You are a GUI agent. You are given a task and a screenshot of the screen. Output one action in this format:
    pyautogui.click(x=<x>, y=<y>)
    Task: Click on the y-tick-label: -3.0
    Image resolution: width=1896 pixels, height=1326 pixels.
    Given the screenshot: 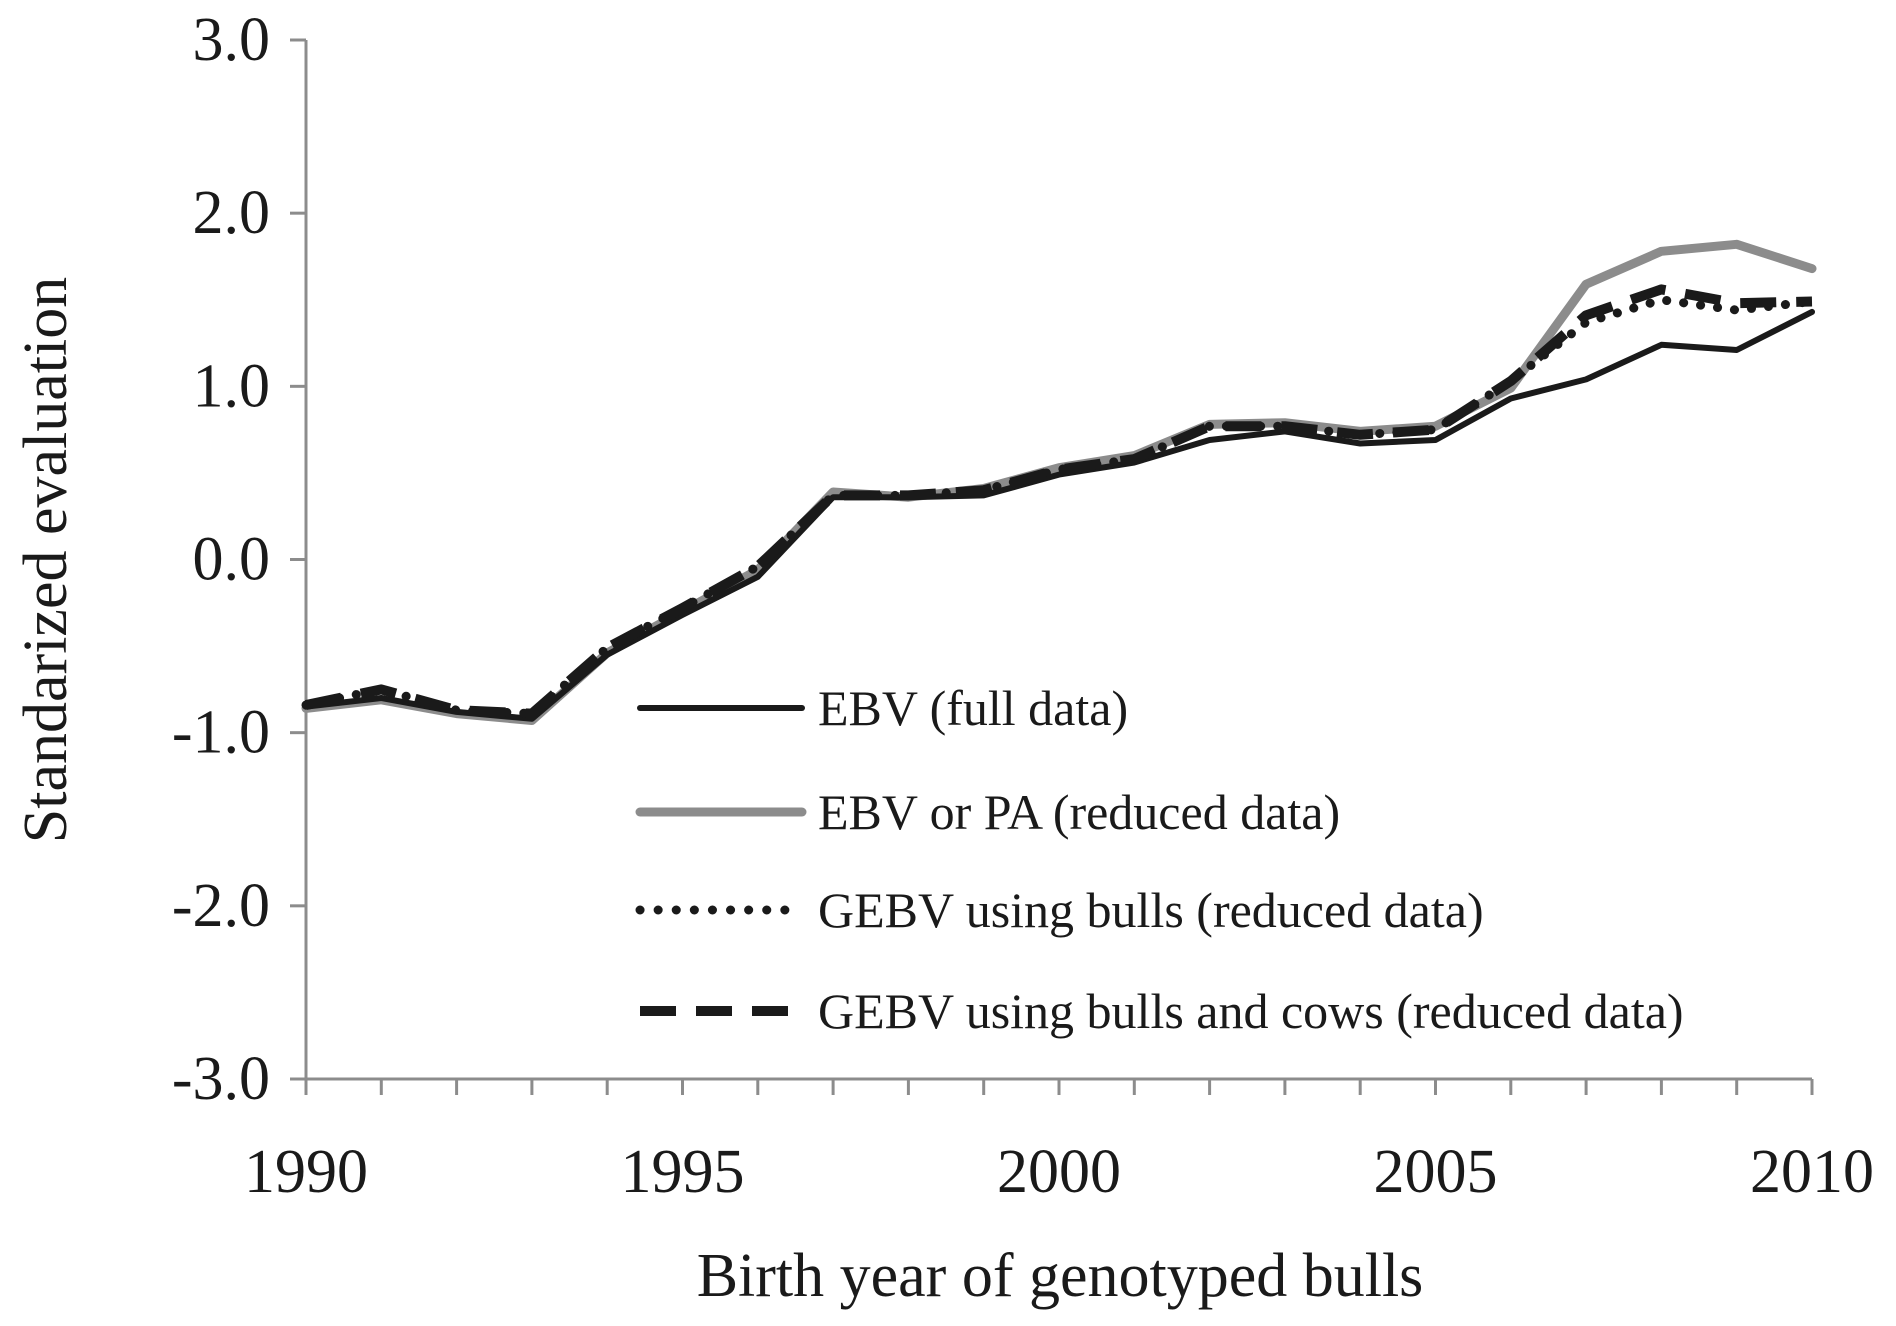 What is the action you would take?
    pyautogui.click(x=221, y=1079)
    